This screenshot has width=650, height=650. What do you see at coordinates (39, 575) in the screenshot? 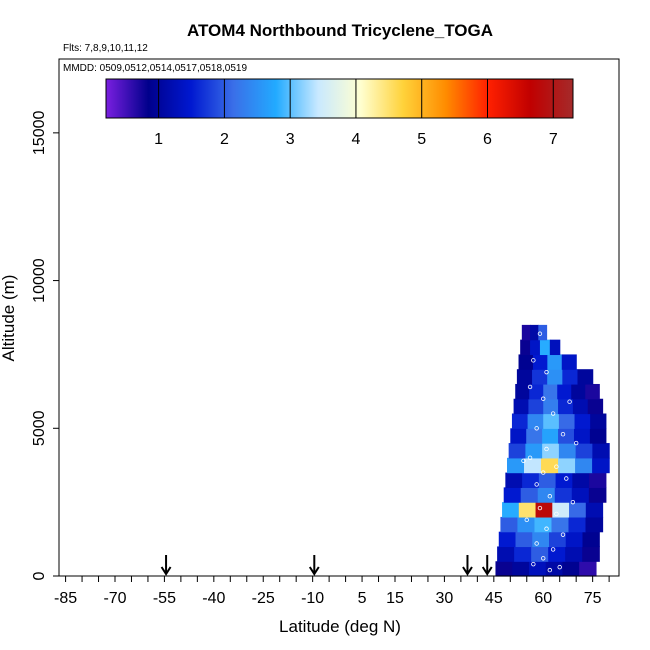
I see `y-tick-label: 0` at bounding box center [39, 575].